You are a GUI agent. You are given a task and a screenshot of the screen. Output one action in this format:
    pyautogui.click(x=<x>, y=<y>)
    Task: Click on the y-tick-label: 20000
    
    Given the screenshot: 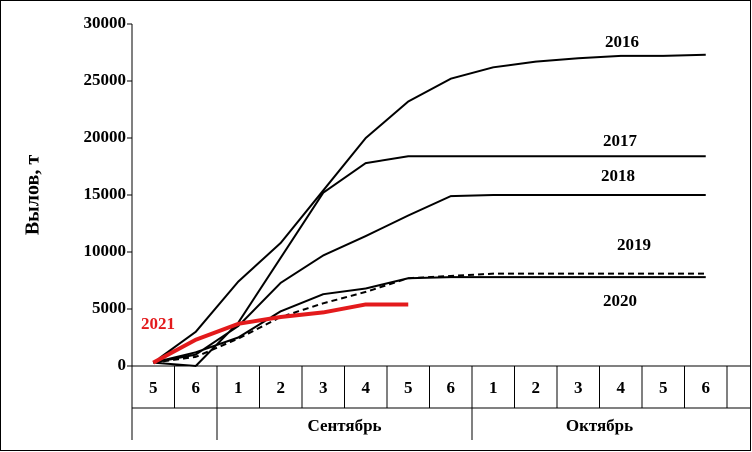 What is the action you would take?
    pyautogui.click(x=105, y=136)
    